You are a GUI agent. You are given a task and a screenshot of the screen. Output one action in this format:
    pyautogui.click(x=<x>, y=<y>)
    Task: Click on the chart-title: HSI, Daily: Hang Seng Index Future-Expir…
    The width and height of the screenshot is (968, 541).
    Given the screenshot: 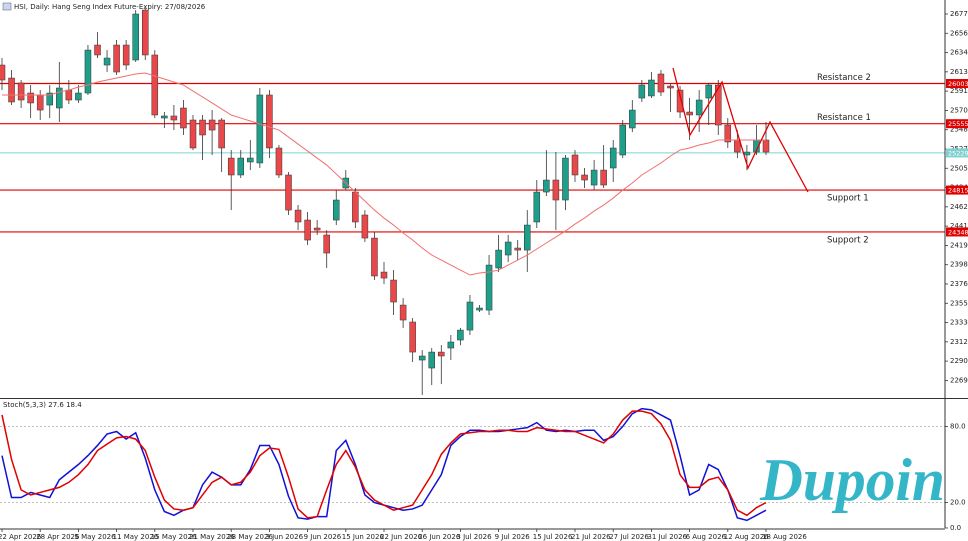 What is the action you would take?
    pyautogui.click(x=110, y=7)
    